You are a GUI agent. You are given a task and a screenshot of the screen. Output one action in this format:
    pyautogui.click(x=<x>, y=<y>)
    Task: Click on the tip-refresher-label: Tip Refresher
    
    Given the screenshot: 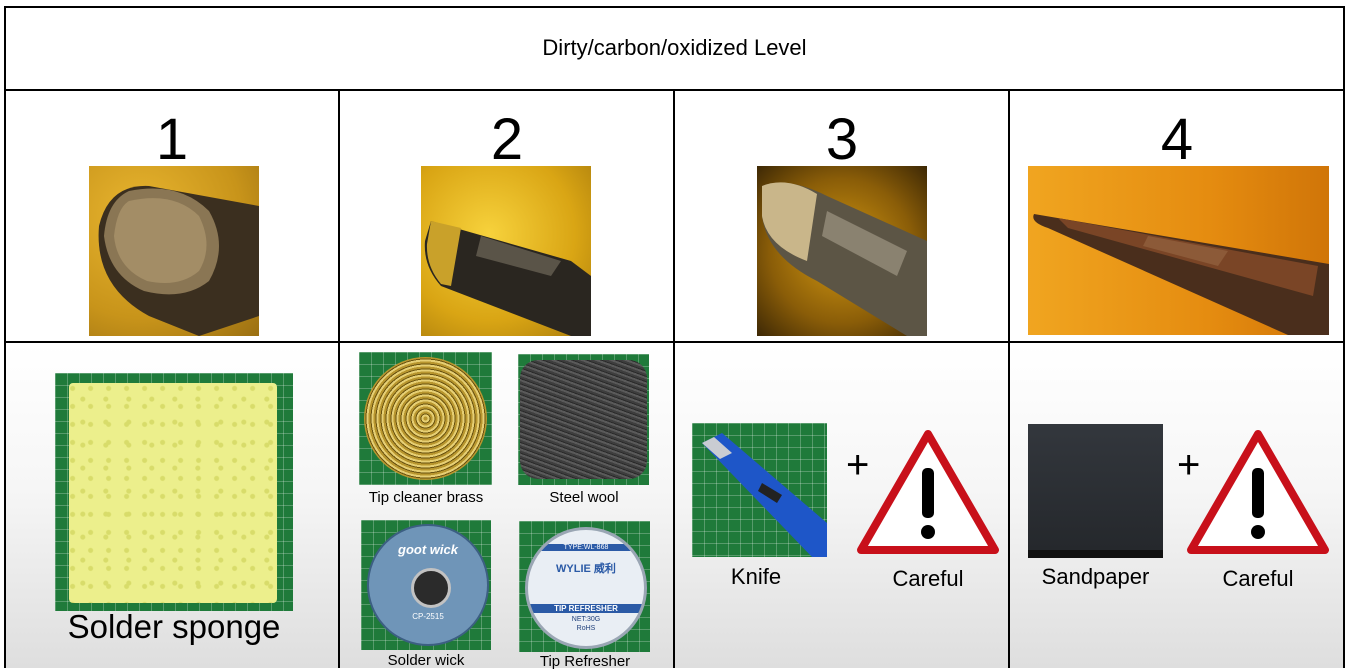 What is the action you would take?
    pyautogui.click(x=585, y=661)
    